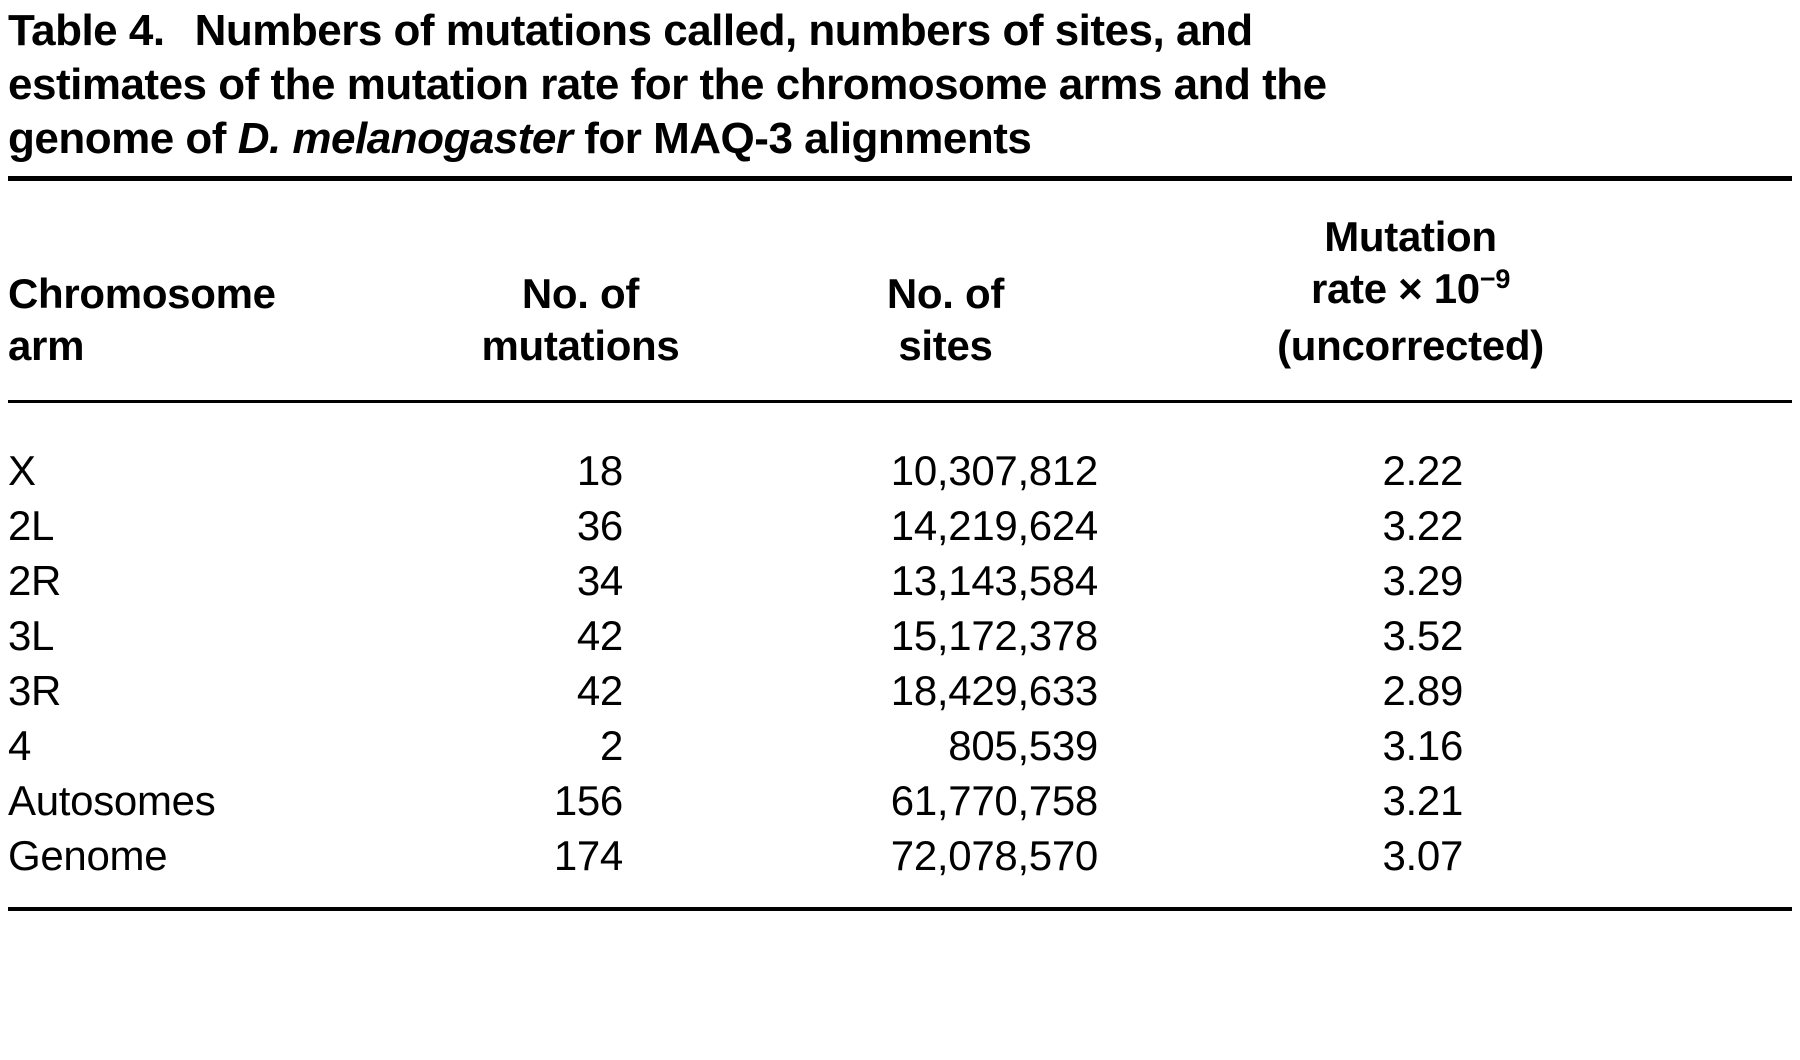  What do you see at coordinates (86, 30) in the screenshot?
I see `table-number-label: Table 4.` at bounding box center [86, 30].